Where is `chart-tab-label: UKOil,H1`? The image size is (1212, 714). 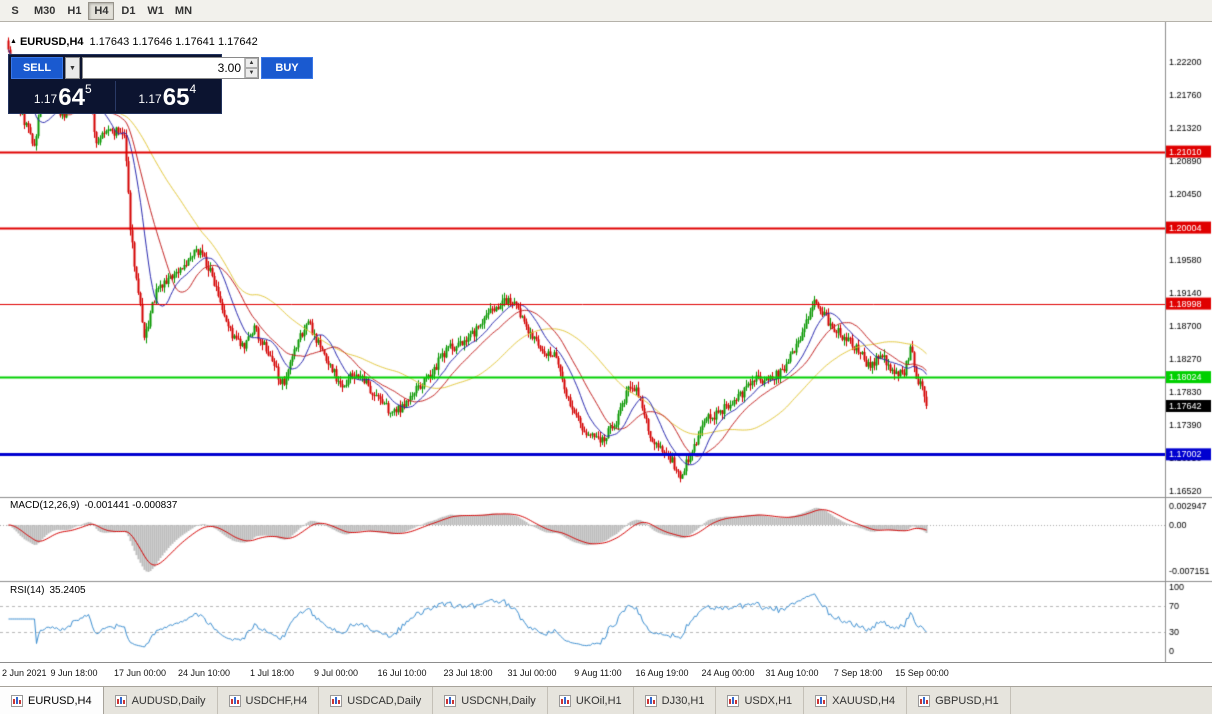 chart-tab-label: UKOil,H1 is located at coordinates (598, 700).